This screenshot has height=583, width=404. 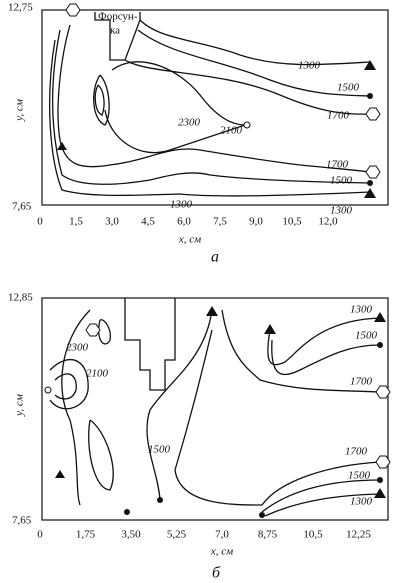 What do you see at coordinates (20, 8) in the screenshot?
I see `y-top-label: 12,75` at bounding box center [20, 8].